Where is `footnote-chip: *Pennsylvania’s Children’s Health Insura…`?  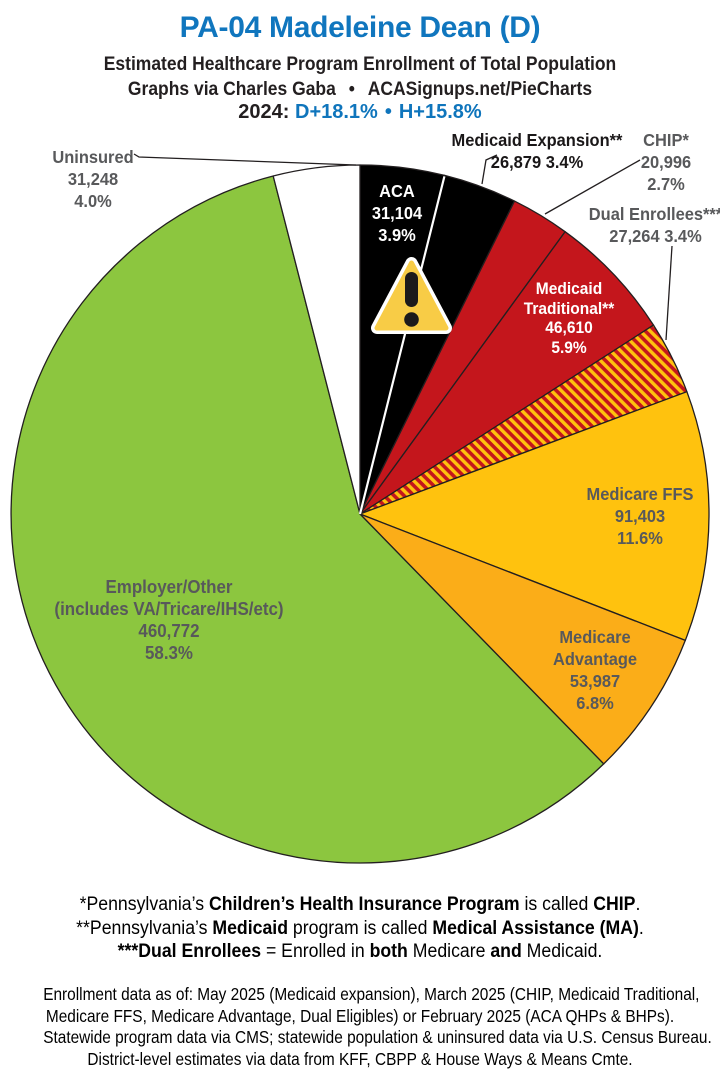 footnote-chip: *Pennsylvania’s Children’s Health Insura… is located at coordinates (360, 904).